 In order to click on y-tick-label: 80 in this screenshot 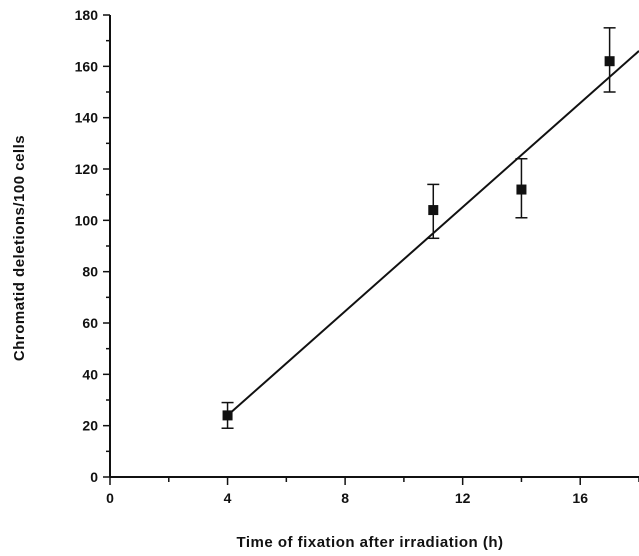, I will do `click(90, 272)`.